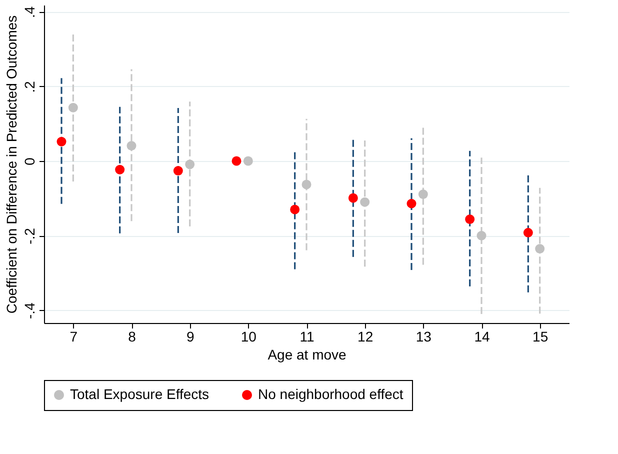 The height and width of the screenshot is (454, 618). What do you see at coordinates (140, 394) in the screenshot?
I see `legend-label: Total Exposure Effects` at bounding box center [140, 394].